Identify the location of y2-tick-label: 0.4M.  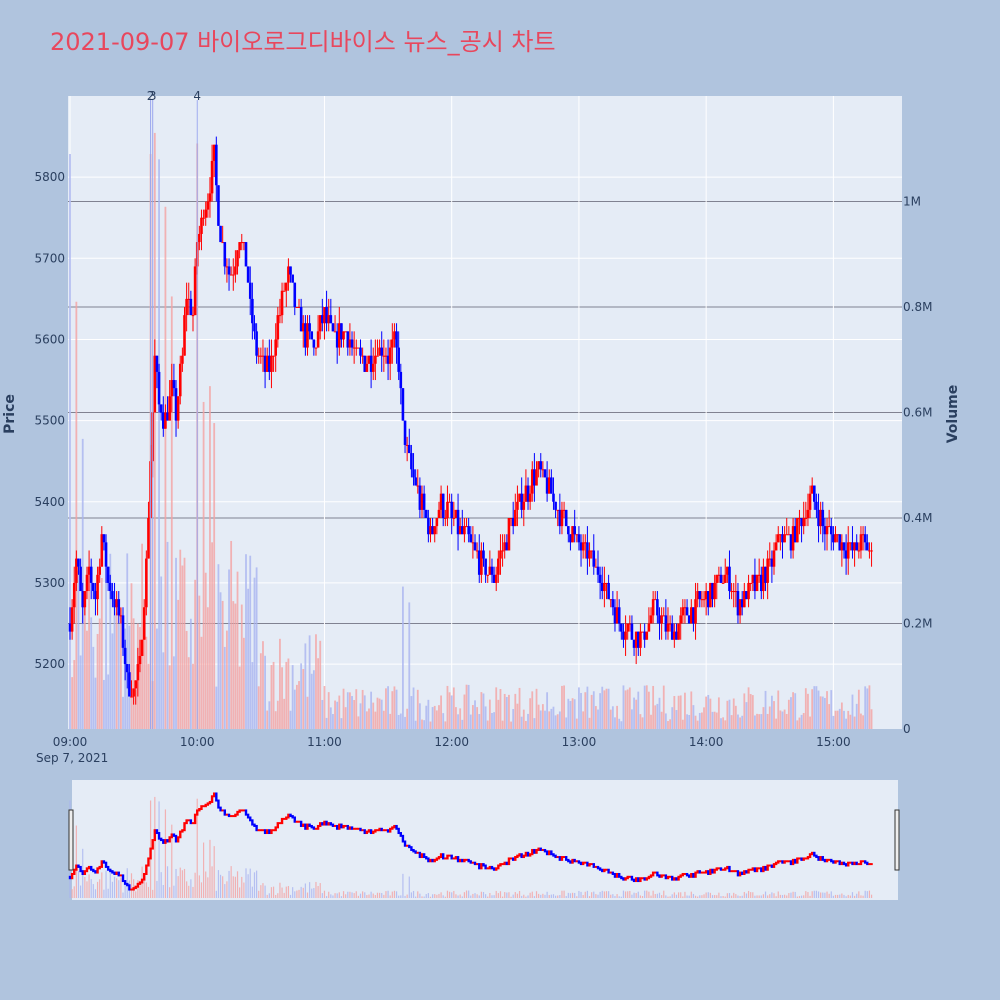
(917, 518).